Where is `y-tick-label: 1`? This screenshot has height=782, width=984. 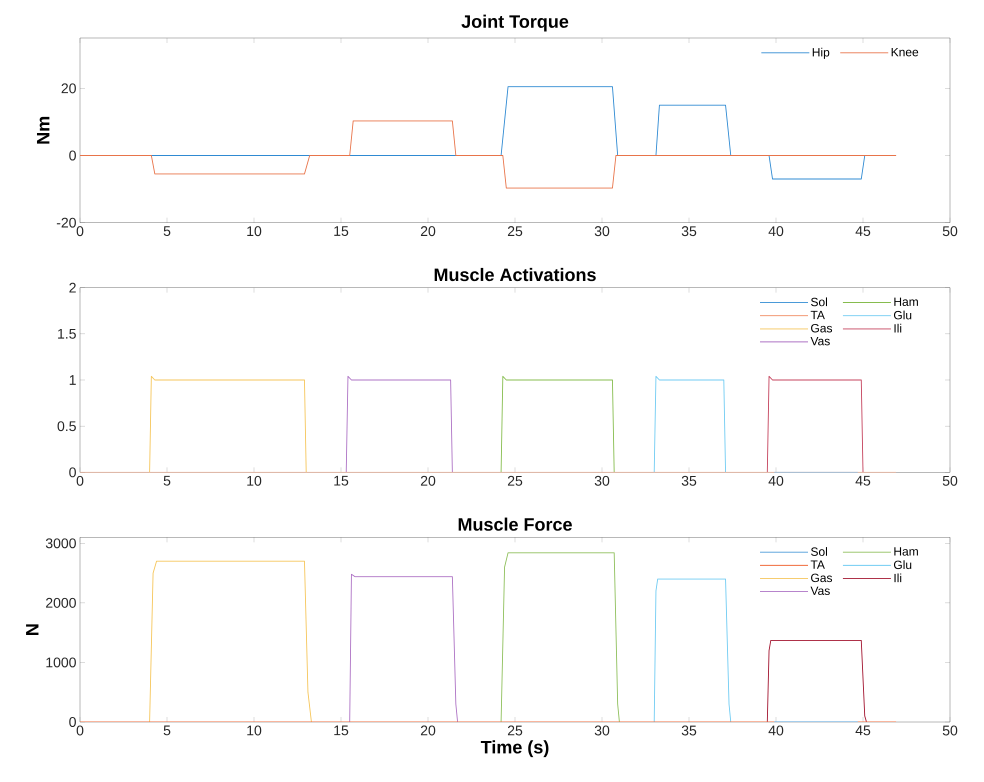
y-tick-label: 1 is located at coordinates (73, 380).